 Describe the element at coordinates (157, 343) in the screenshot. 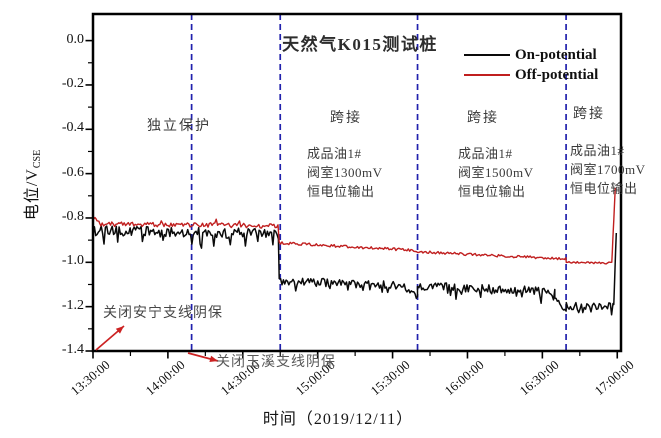

I see `annotation-arrows` at that location.